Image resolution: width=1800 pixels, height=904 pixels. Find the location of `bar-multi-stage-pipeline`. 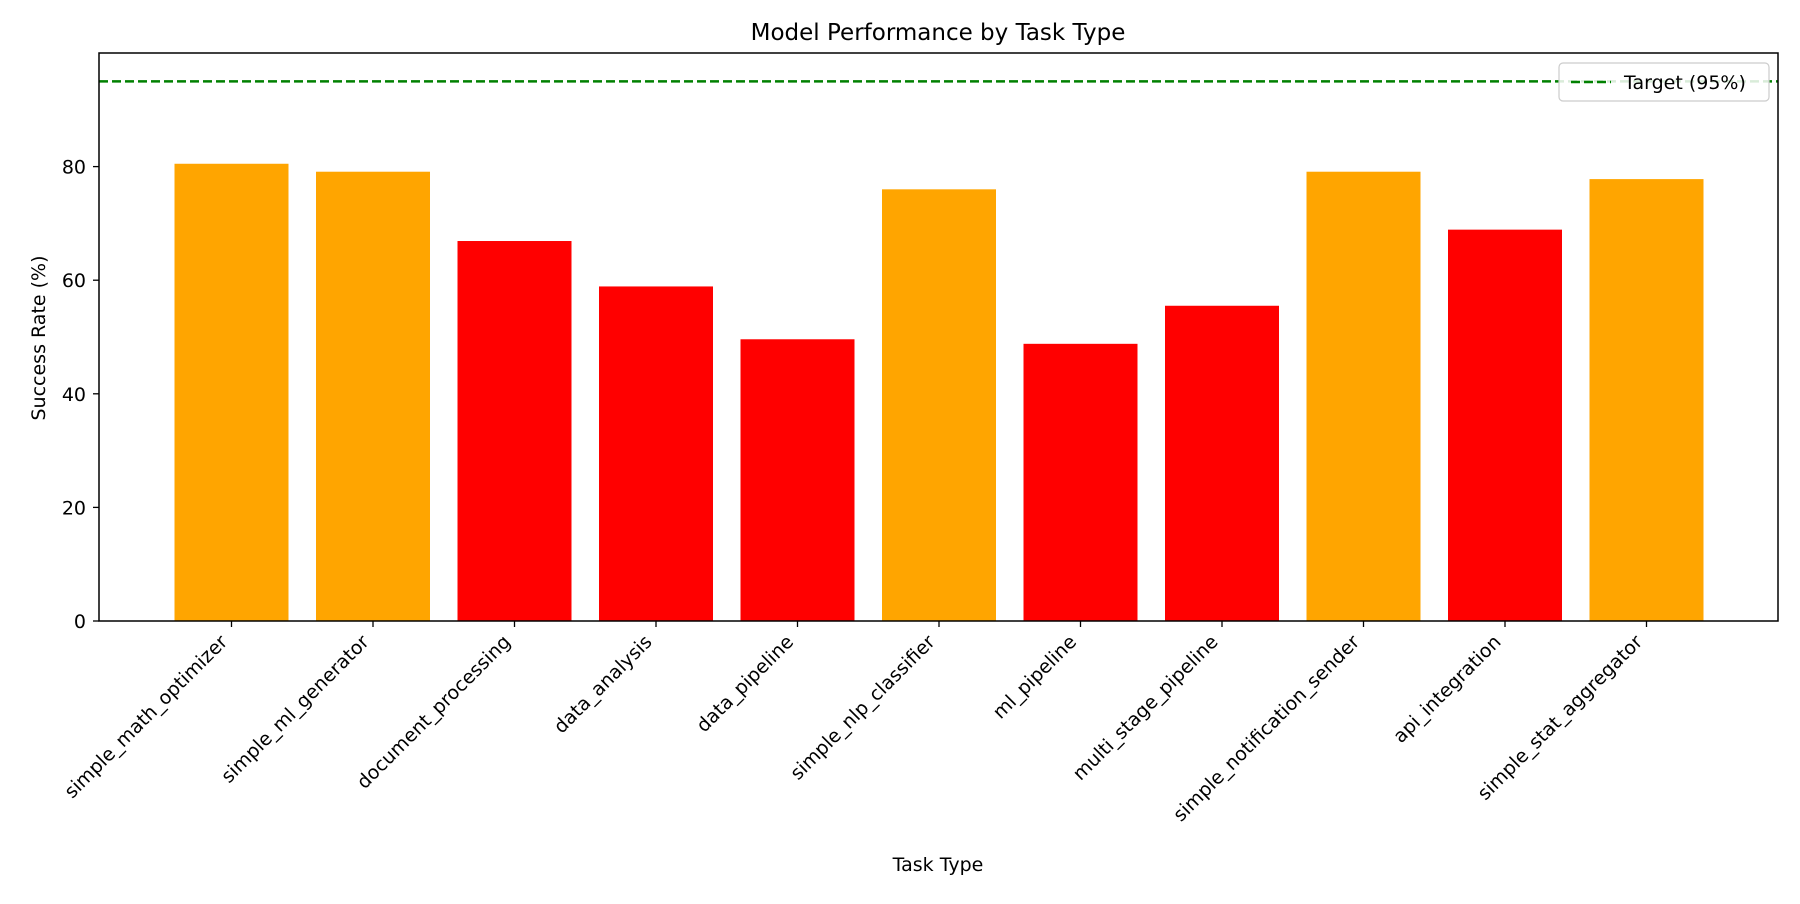

bar-multi-stage-pipeline is located at coordinates (1222, 463).